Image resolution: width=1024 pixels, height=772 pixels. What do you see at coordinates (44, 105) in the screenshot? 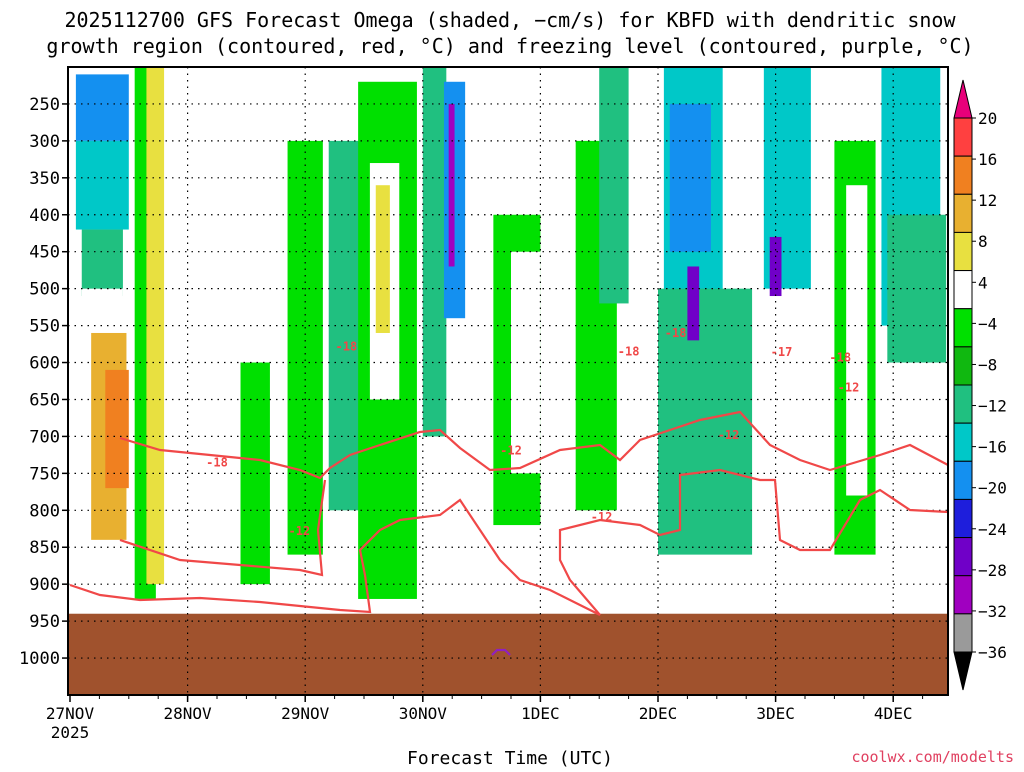
I see `y-tick-label-250: 250` at bounding box center [44, 105].